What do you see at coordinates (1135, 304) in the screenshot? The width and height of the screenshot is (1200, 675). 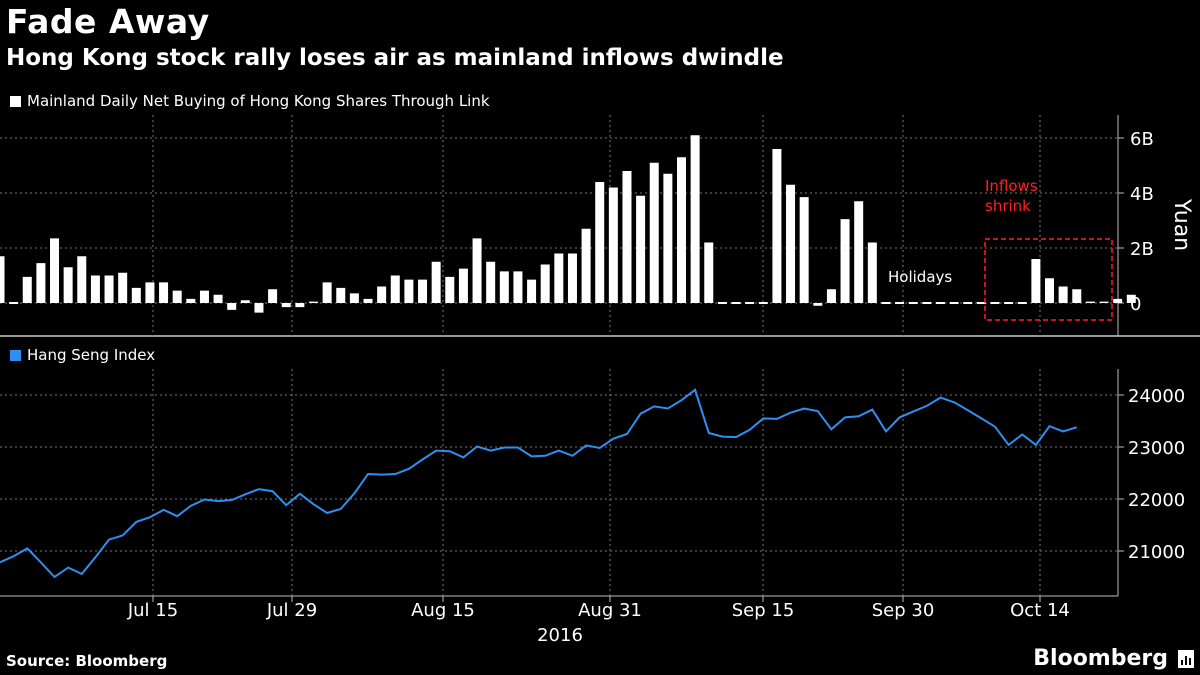 I see `bar-y-tick-label-0: 0` at bounding box center [1135, 304].